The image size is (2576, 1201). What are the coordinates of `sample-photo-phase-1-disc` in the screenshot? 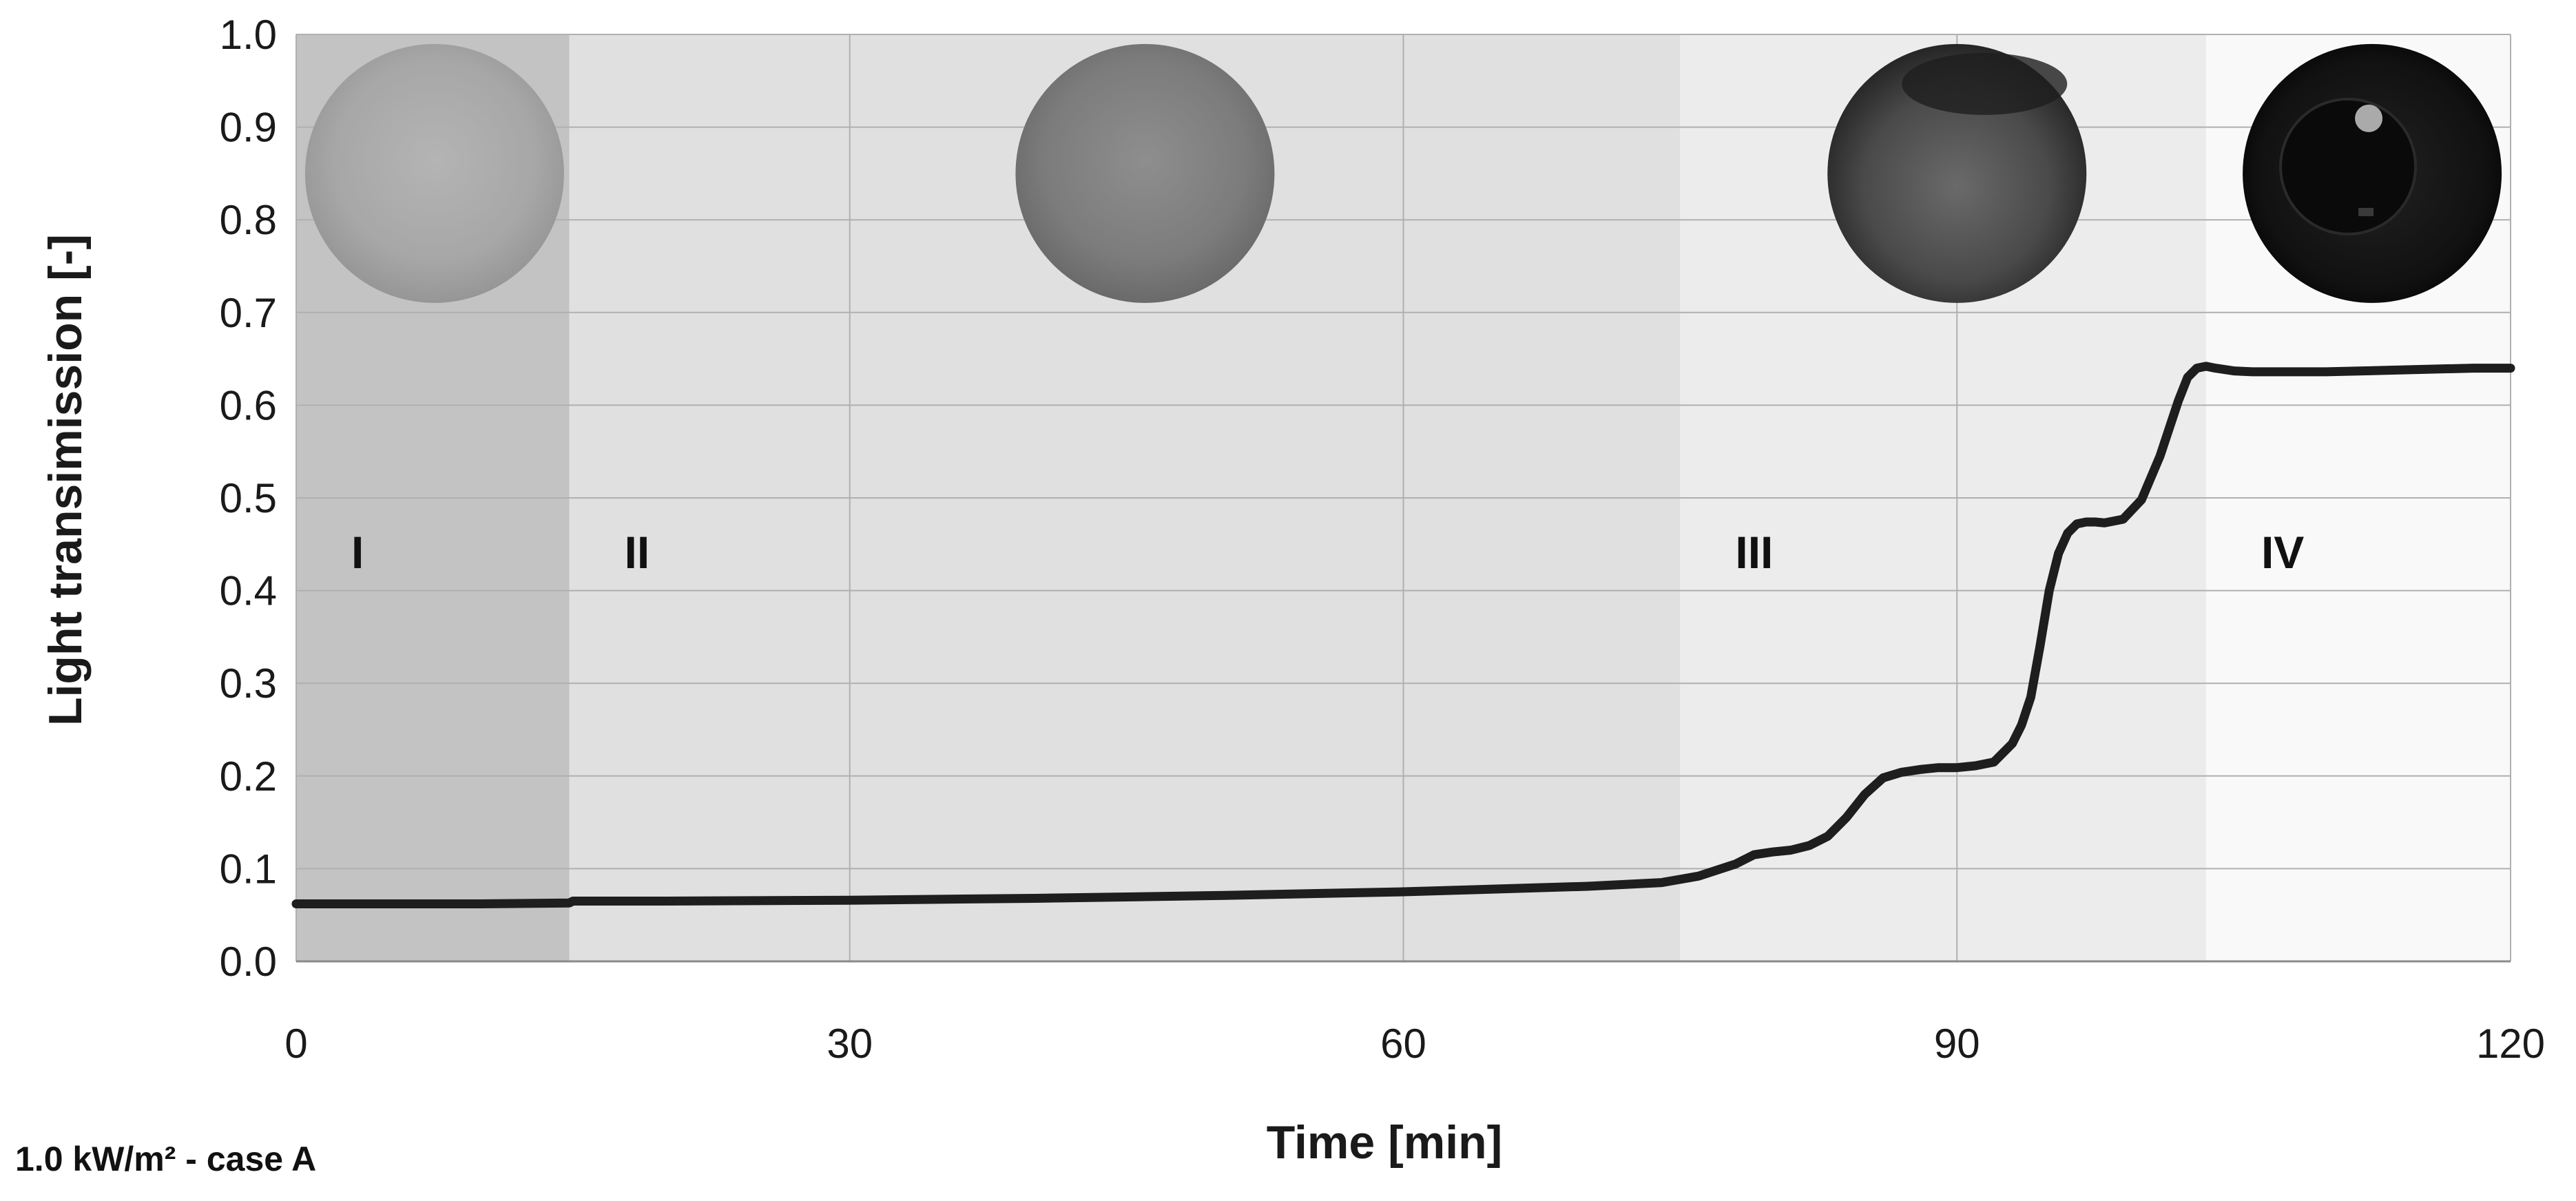 It's located at (434, 173).